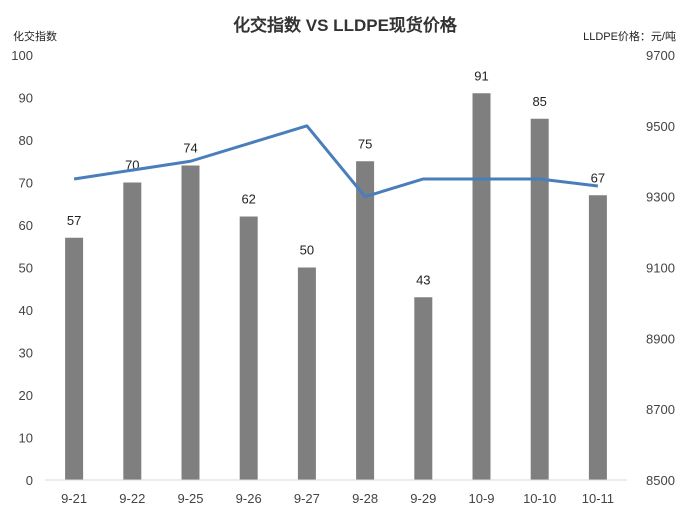 This screenshot has width=690, height=521. What do you see at coordinates (481, 498) in the screenshot?
I see `x-tick-label: 10-9` at bounding box center [481, 498].